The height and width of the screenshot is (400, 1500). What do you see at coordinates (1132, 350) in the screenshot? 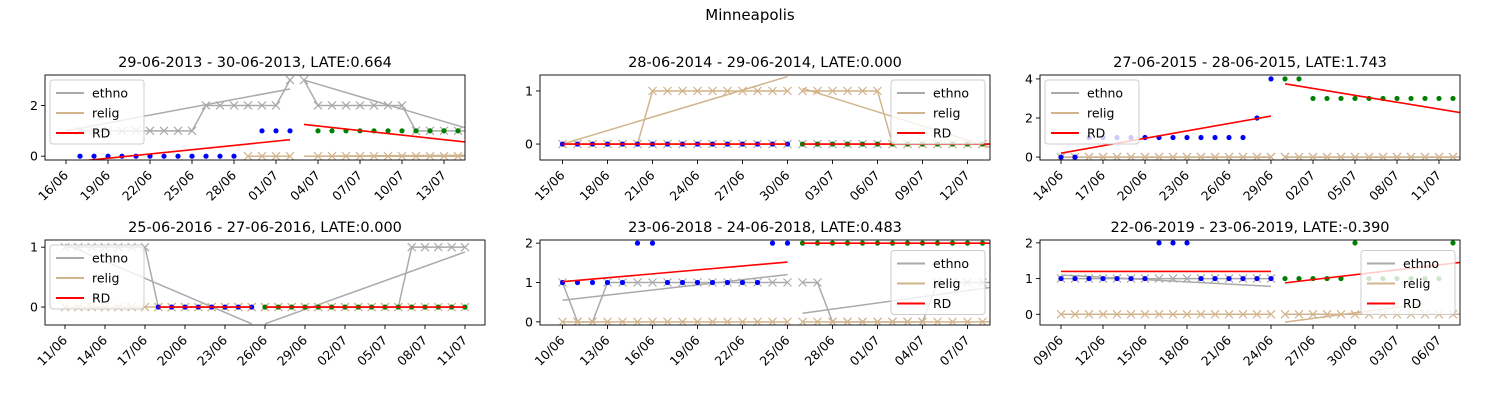
I see `xtick-label: 15/06` at bounding box center [1132, 350].